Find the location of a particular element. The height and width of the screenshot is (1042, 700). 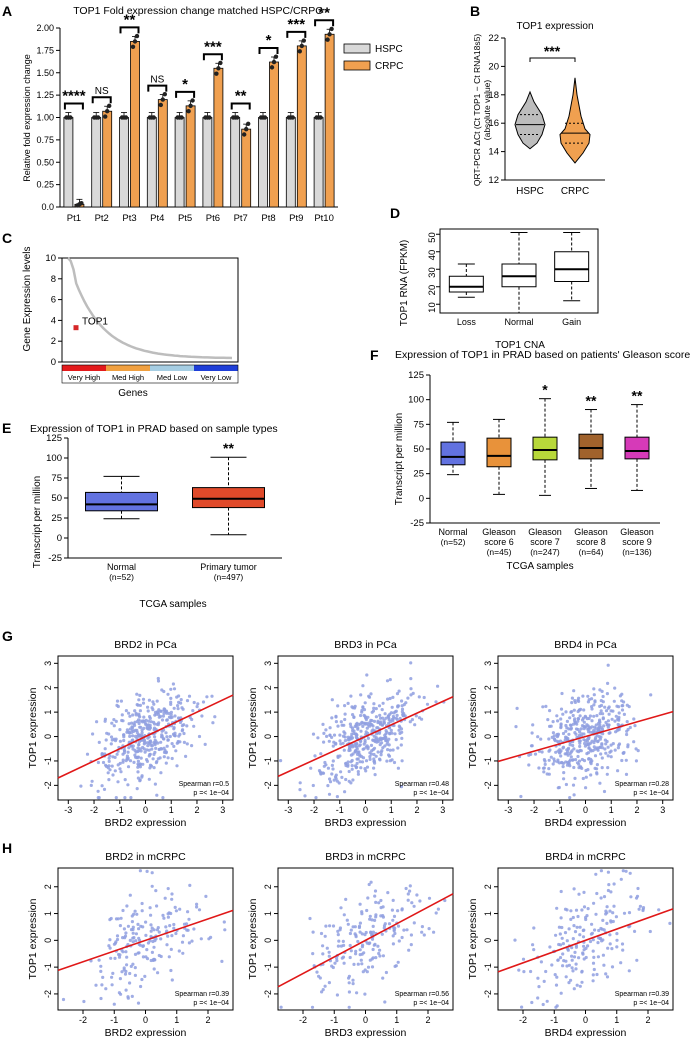

y-tick-label: 10 is located at coordinates (50, 258).